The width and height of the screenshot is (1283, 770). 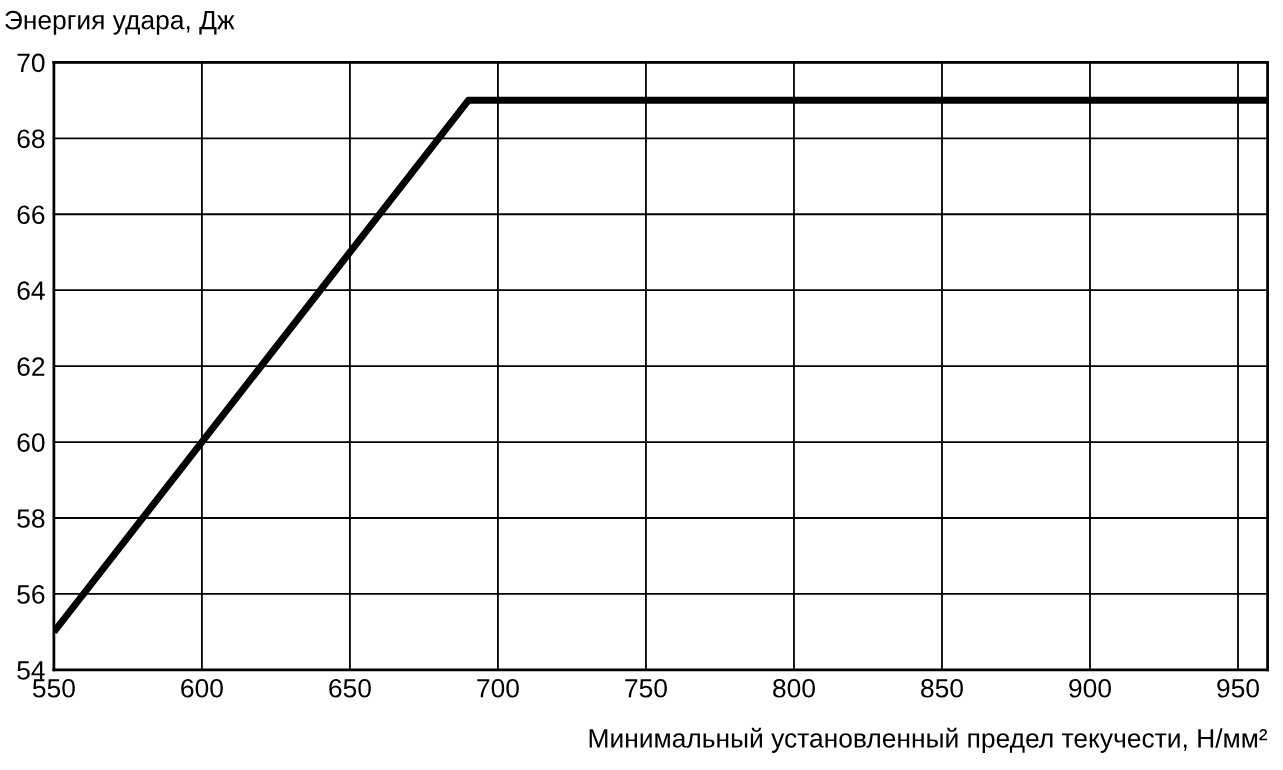 I want to click on y-tick-label: 58, so click(x=31, y=518).